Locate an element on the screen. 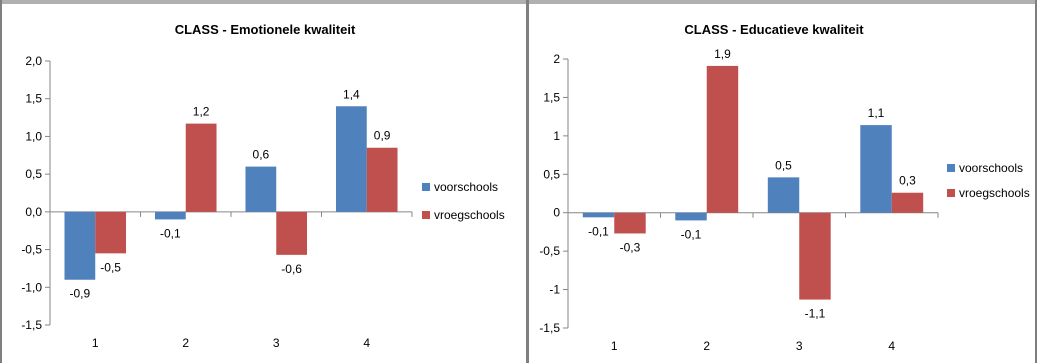 This screenshot has height=363, width=1037. data-label: -0,6 is located at coordinates (291, 269).